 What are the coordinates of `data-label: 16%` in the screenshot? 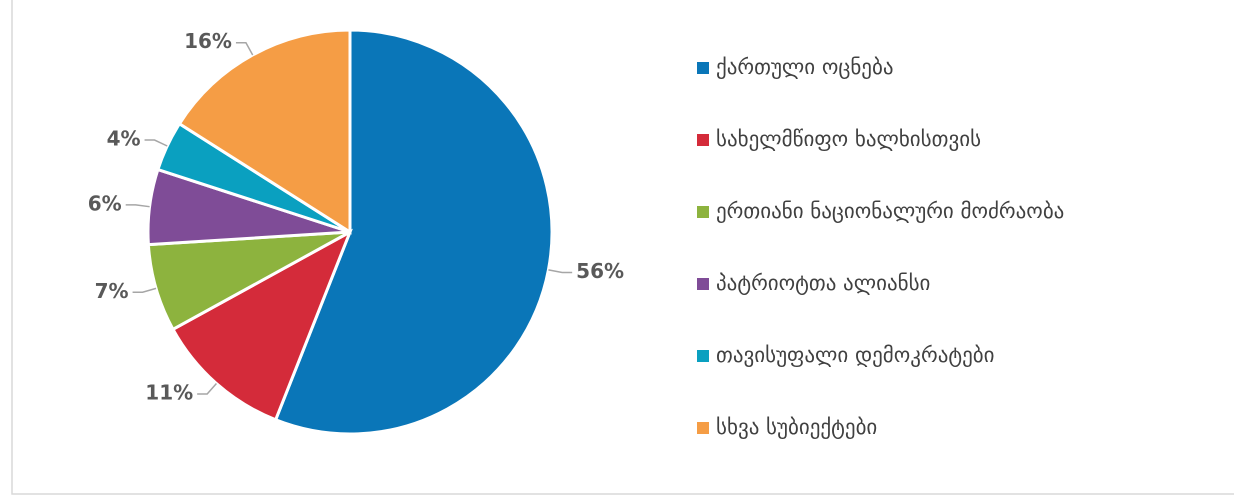 It's located at (208, 41).